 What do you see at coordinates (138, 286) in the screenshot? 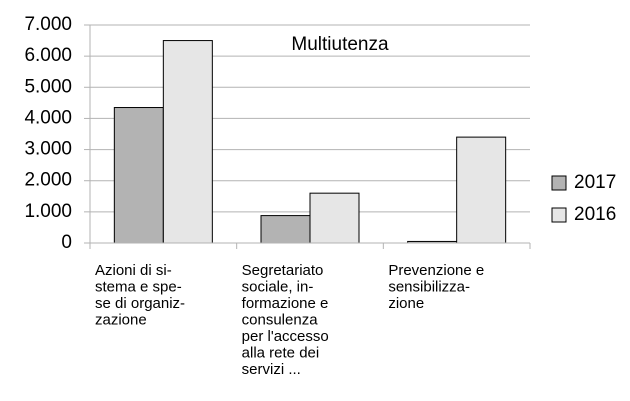
I see `x-tick-label: stema e spe-` at bounding box center [138, 286].